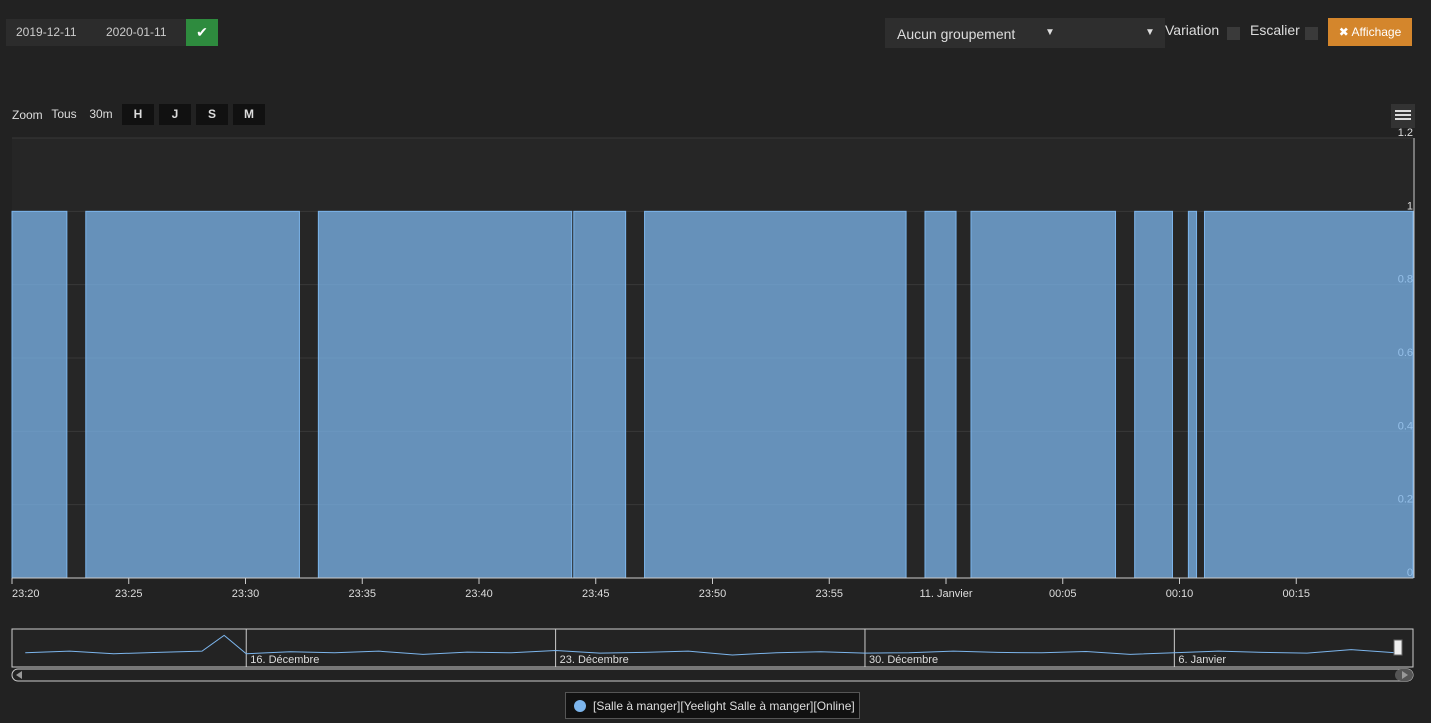 This screenshot has height=723, width=1431. I want to click on navigator-label: 16. Décembre, so click(284, 660).